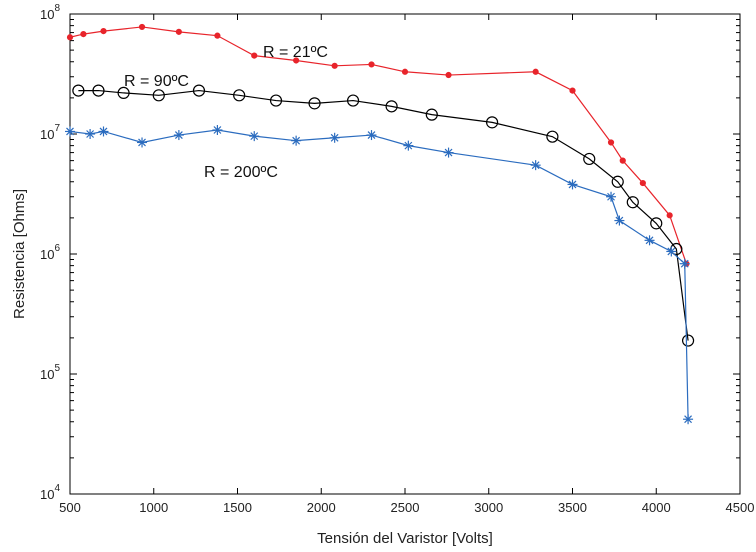 This screenshot has width=756, height=552. Describe the element at coordinates (57, 368) in the screenshot. I see `y-tick-exponent: 5` at that location.